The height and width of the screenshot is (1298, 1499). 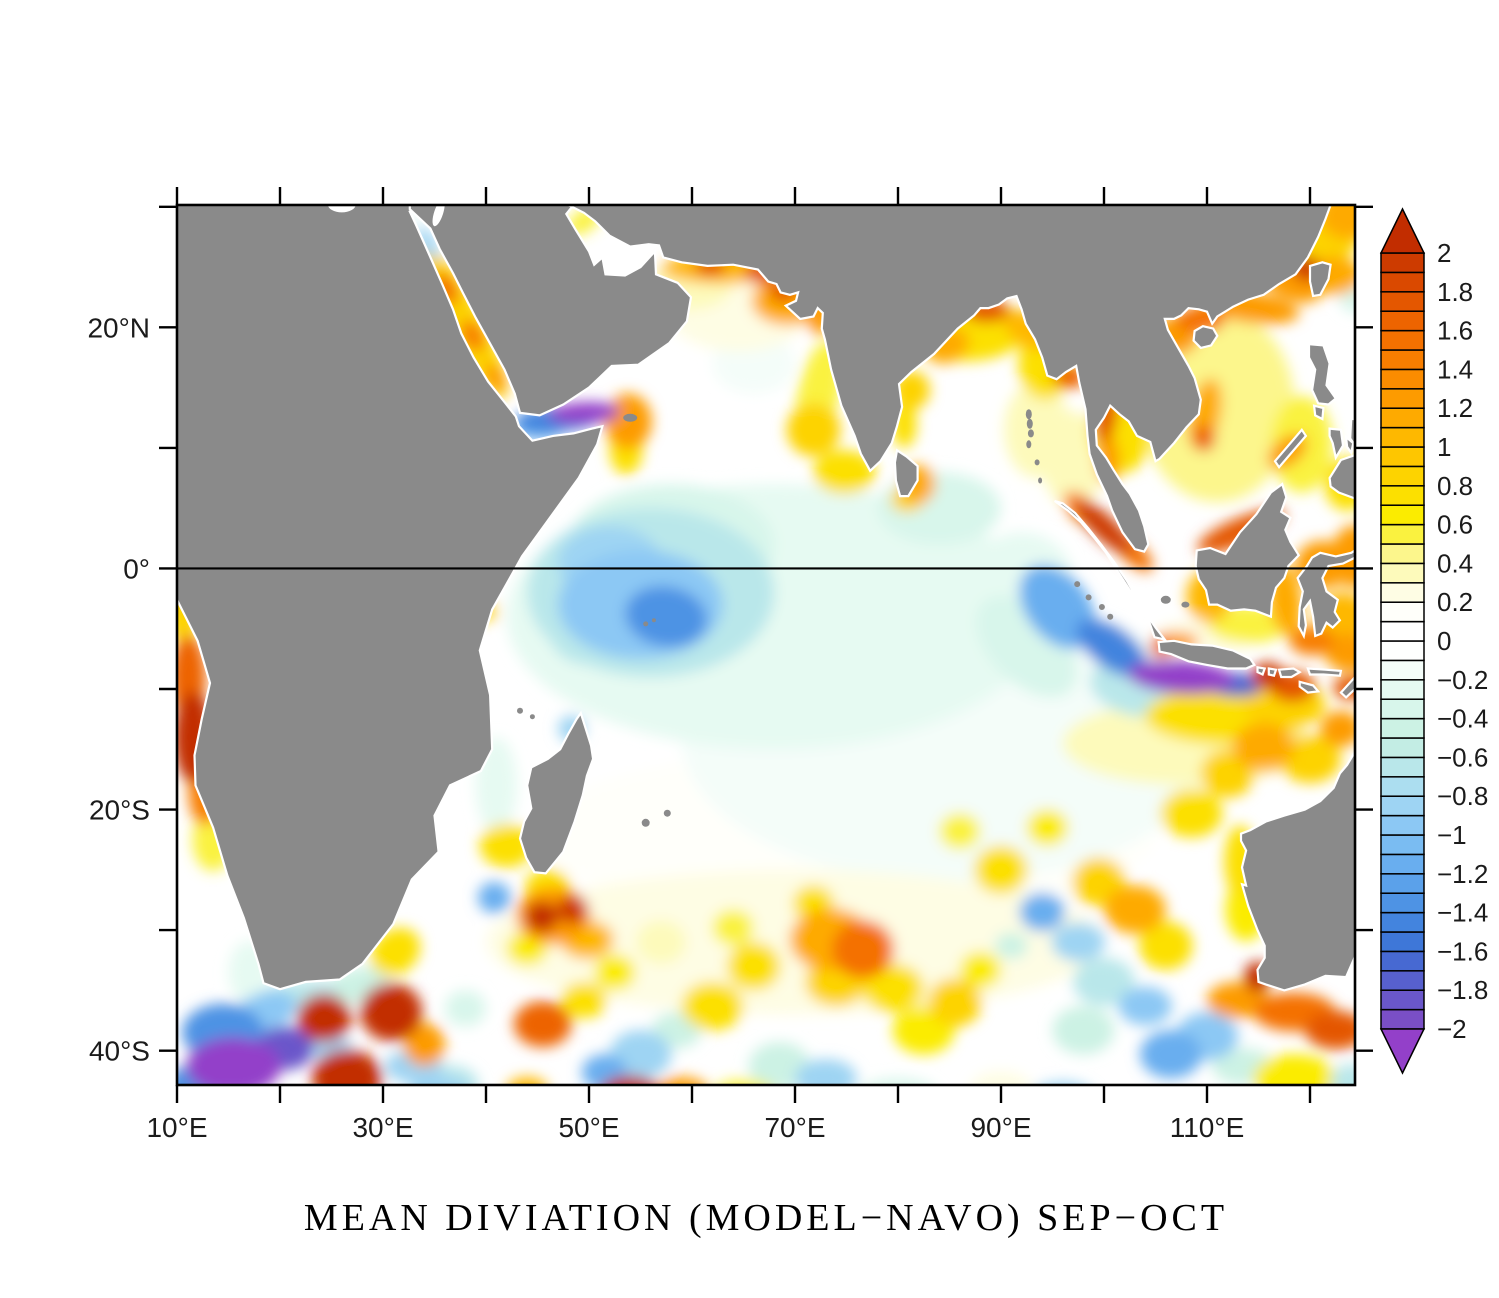 I want to click on land-flores, so click(x=1324, y=672).